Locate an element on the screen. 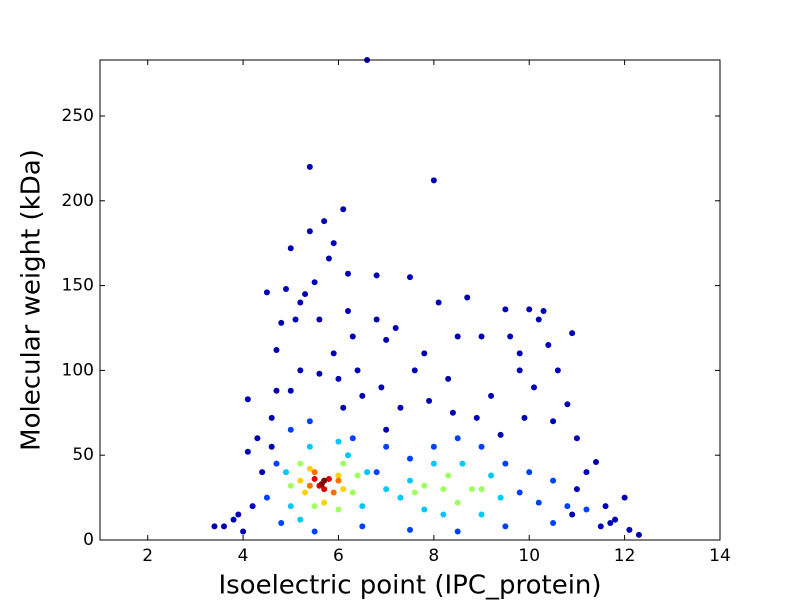 This screenshot has height=600, width=800. y-tick-label: 100 is located at coordinates (78, 370).